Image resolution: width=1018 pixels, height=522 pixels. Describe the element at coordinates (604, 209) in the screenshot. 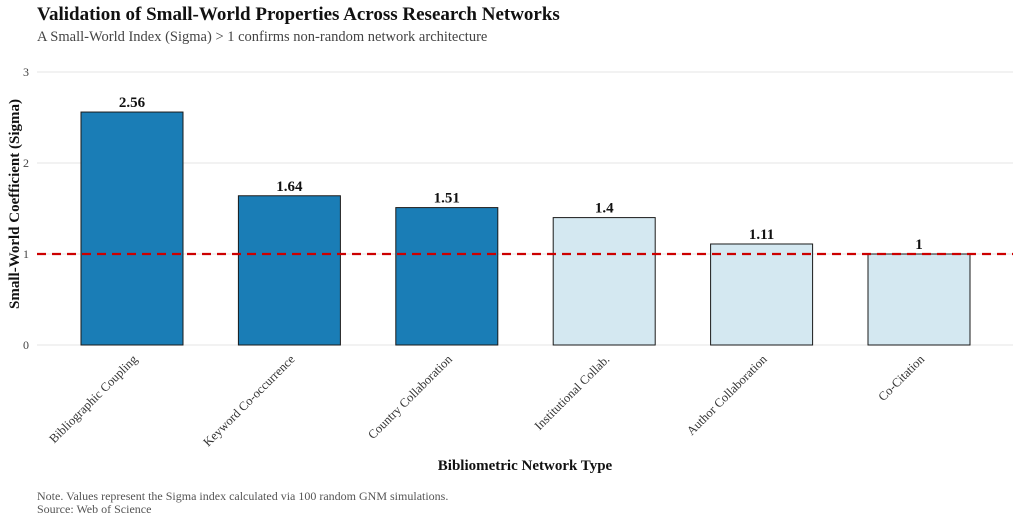

I see `bar-value-label: 1.4` at that location.